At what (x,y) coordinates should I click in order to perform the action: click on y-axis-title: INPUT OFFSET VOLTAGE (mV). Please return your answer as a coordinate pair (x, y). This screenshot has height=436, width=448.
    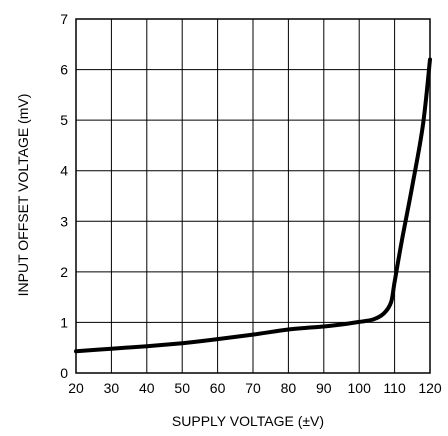
    Looking at the image, I should click on (23, 195).